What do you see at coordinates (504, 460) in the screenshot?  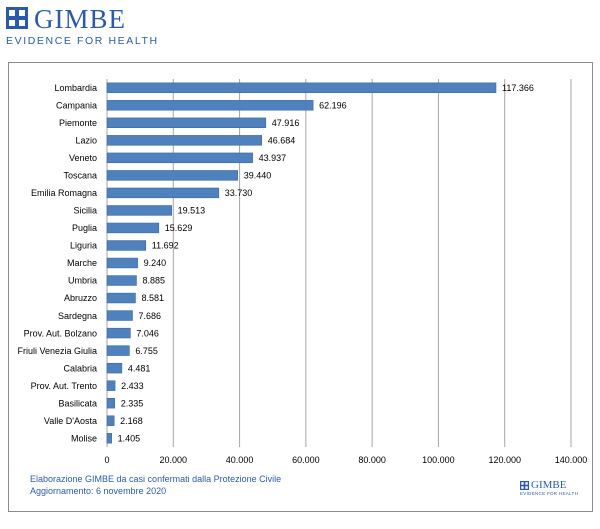 I see `x-tick-label: 120.000` at bounding box center [504, 460].